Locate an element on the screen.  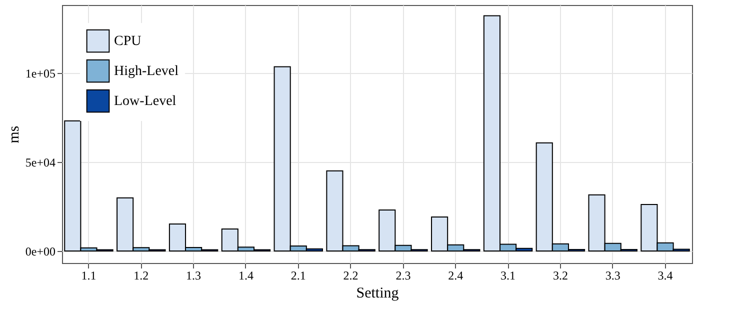
legend-label: High-Level is located at coordinates (146, 71).